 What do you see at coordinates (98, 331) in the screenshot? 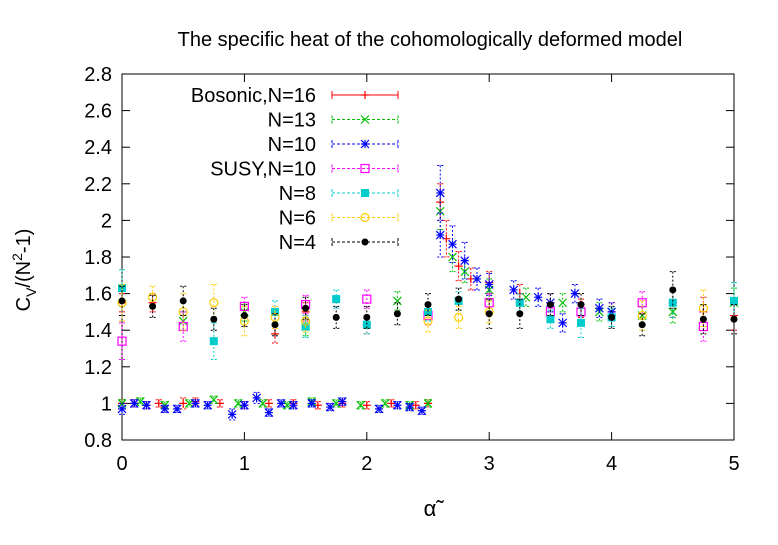
I see `y-tick-label: 1.4` at bounding box center [98, 331].